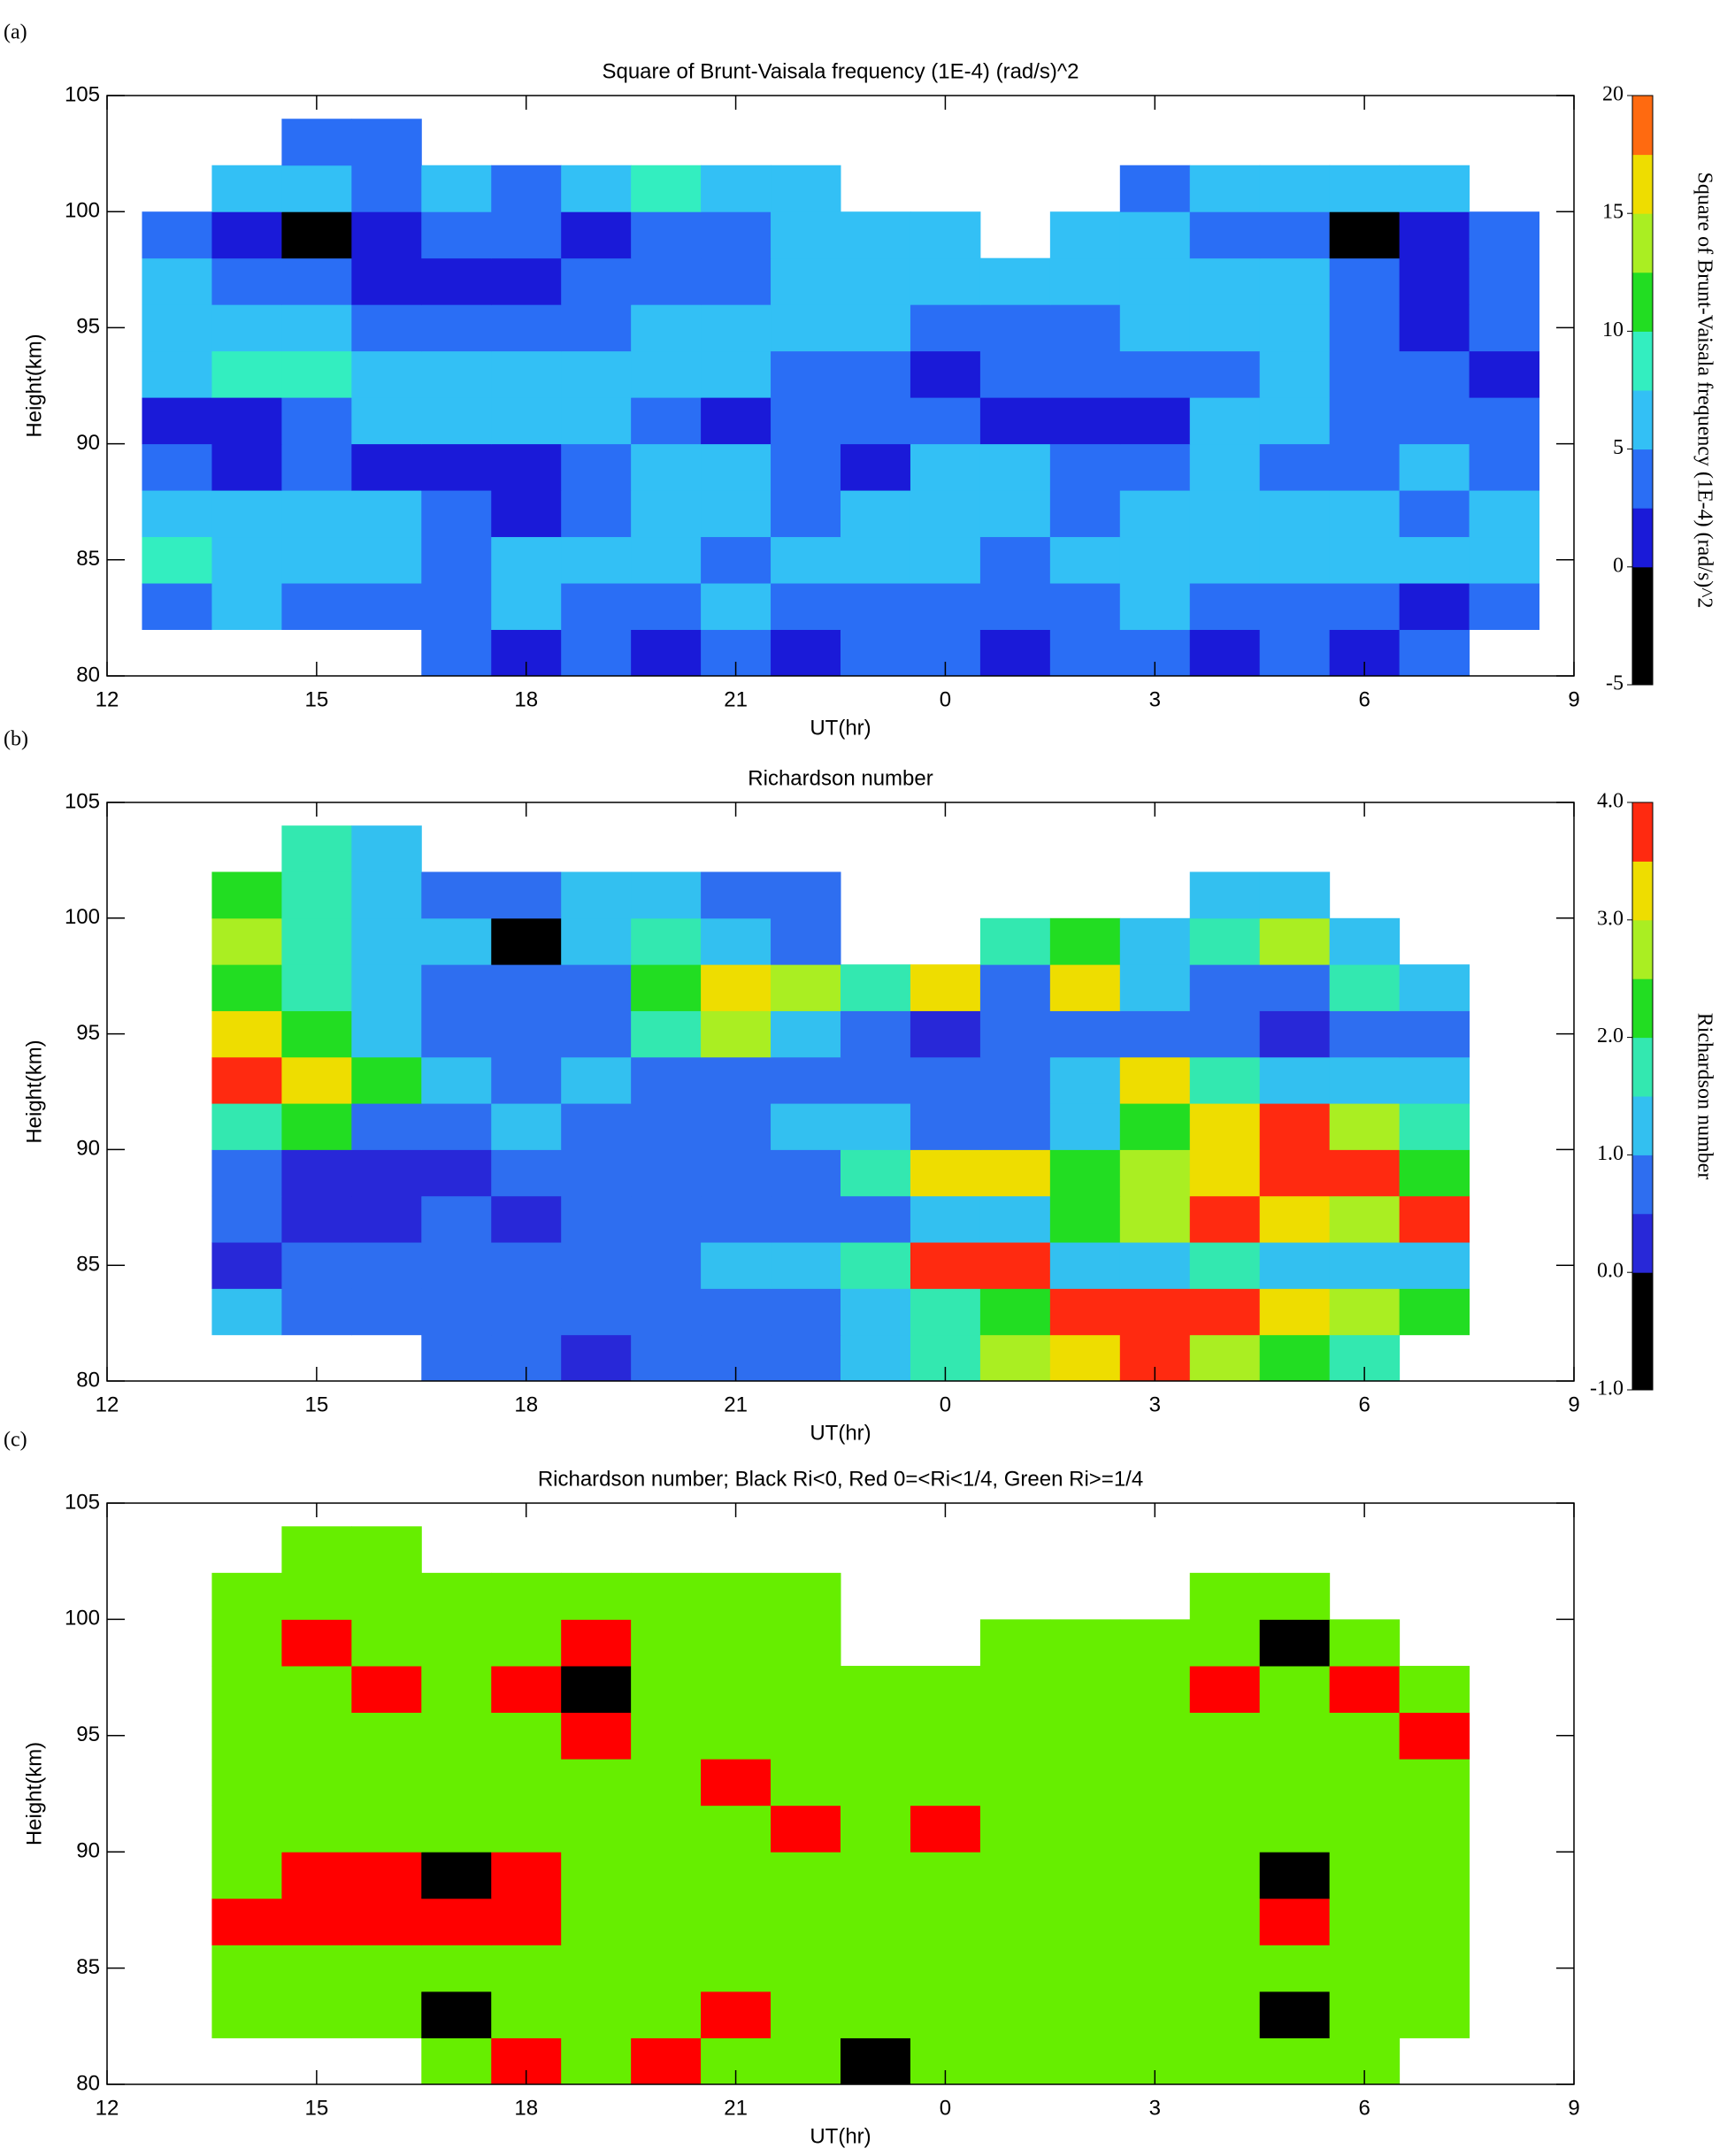 The width and height of the screenshot is (1735, 2156). I want to click on y-tick-label: 105, so click(83, 1502).